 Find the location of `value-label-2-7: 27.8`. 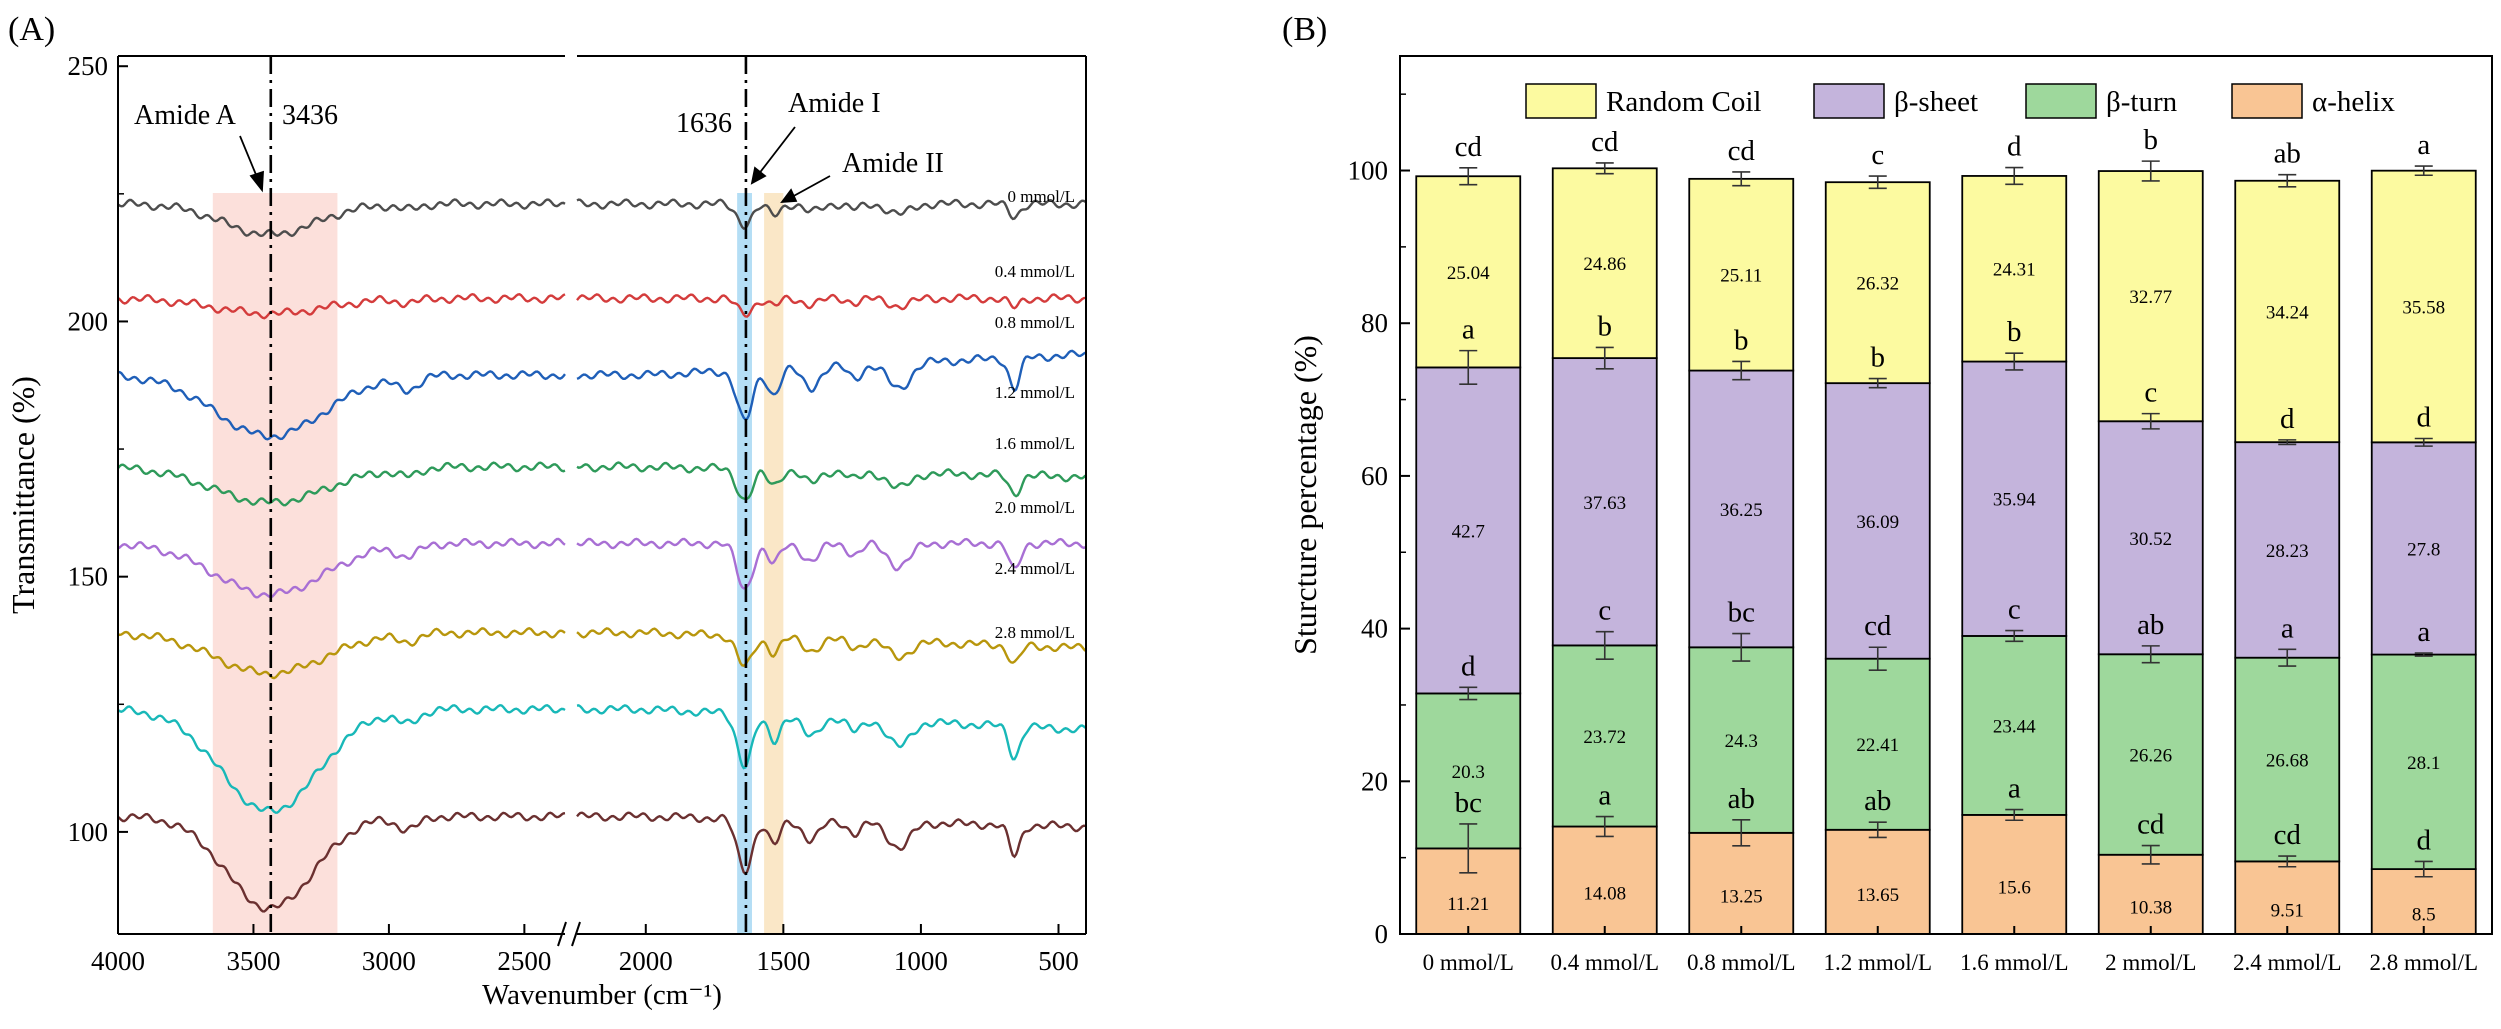

value-label-2-7: 27.8 is located at coordinates (2423, 549).